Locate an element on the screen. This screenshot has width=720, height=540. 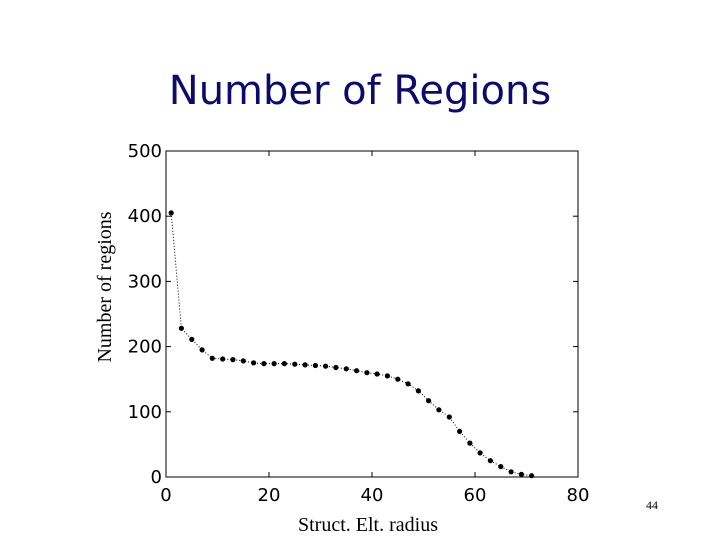
x-tick-label: 20 is located at coordinates (269, 495).